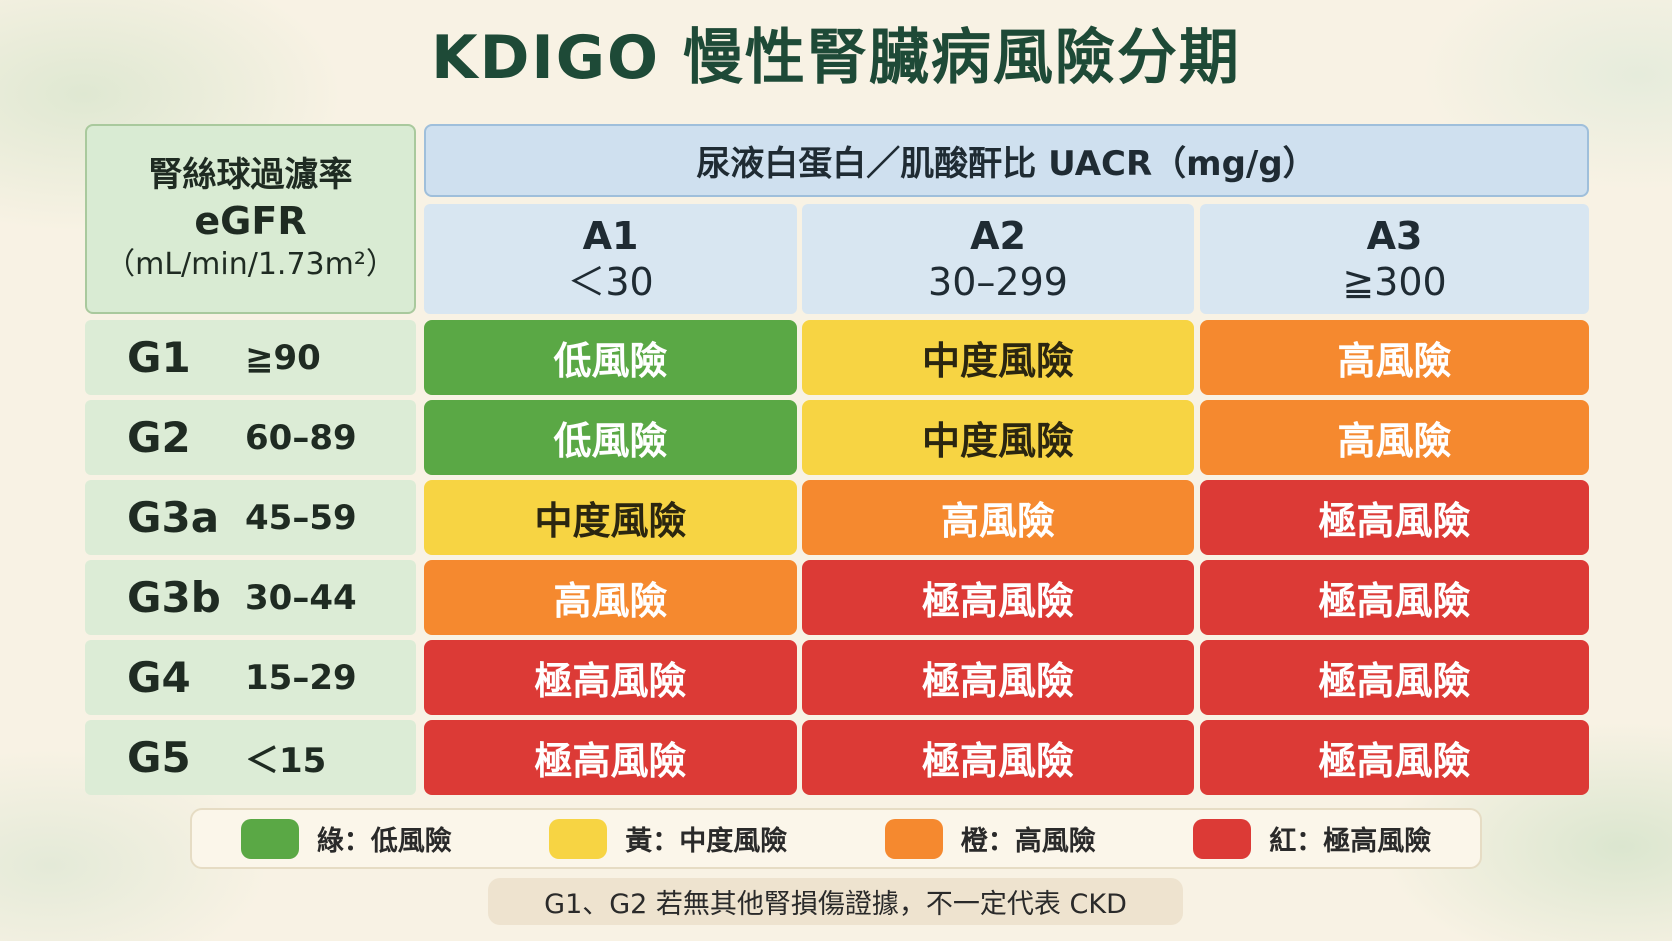  What do you see at coordinates (250, 264) in the screenshot?
I see `egfr-header-line: （mL/min/1.73m²）` at bounding box center [250, 264].